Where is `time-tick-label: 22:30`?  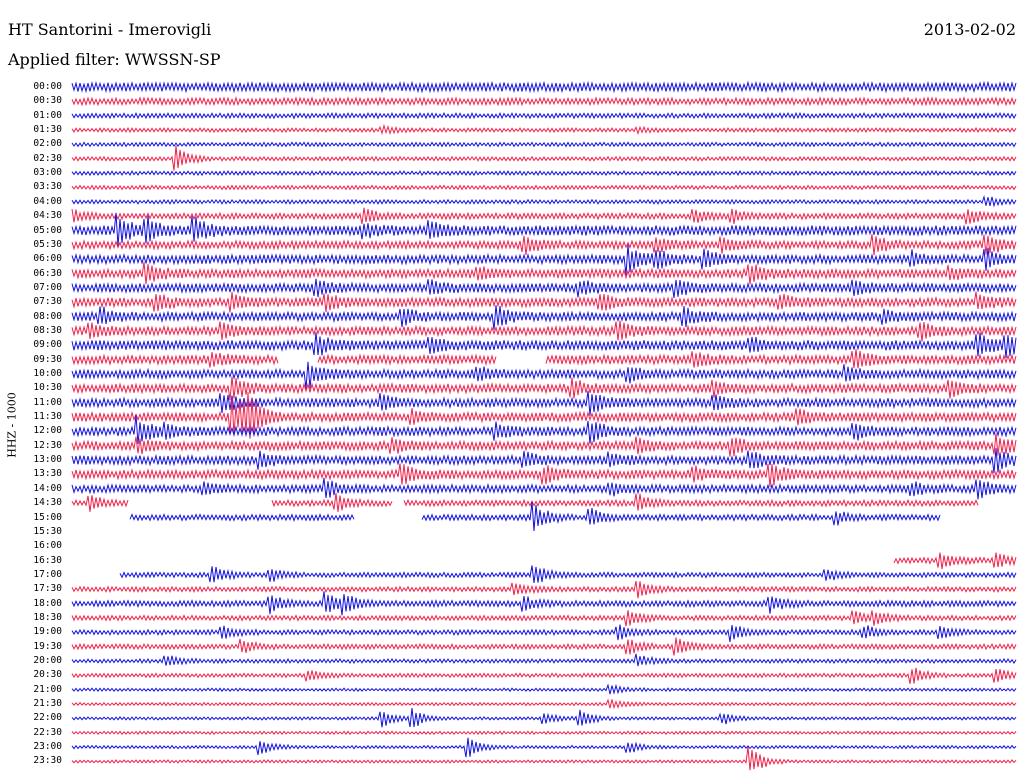
time-tick-label: 22:30 is located at coordinates (47, 732).